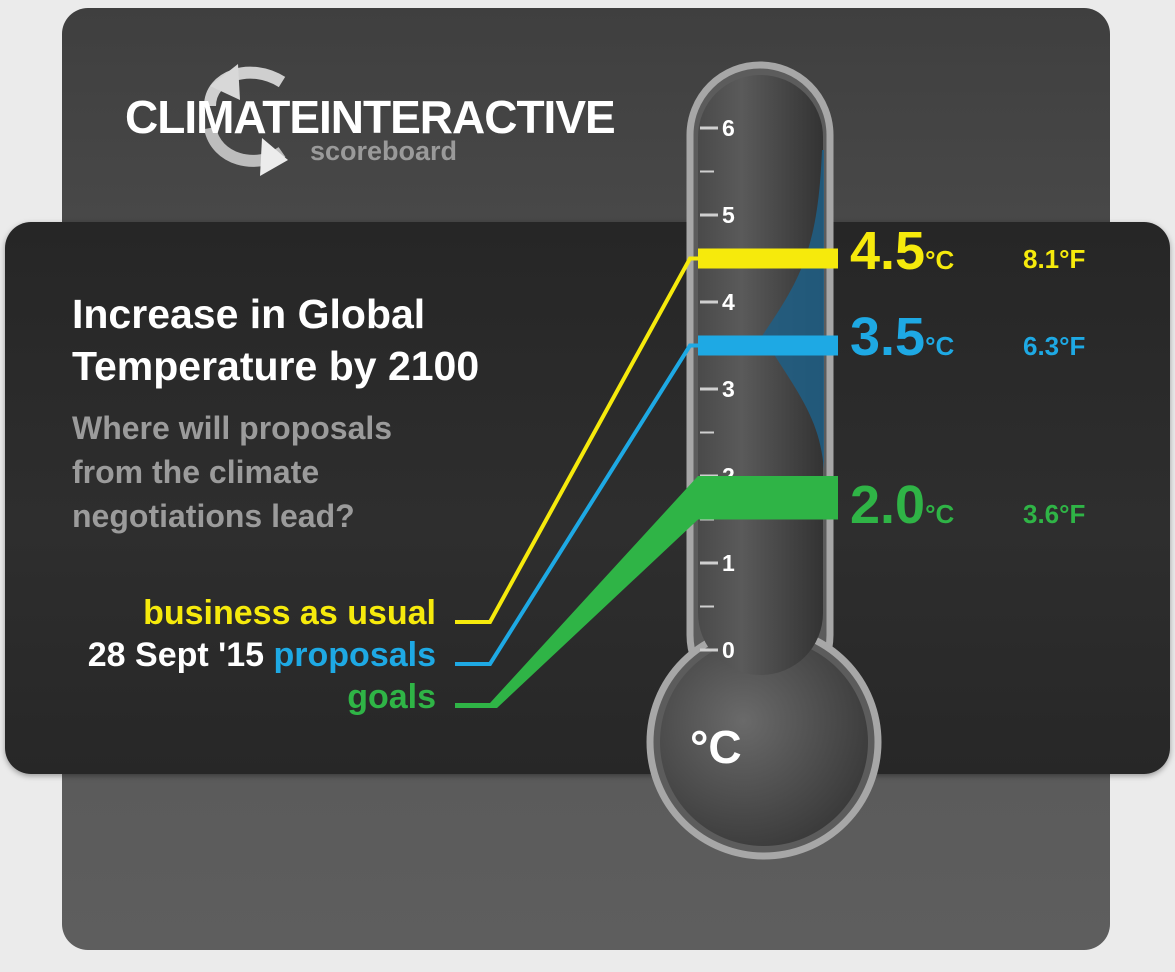 The width and height of the screenshot is (1175, 972). I want to click on label-proposals: 28 Sept '15 proposals, so click(223, 655).